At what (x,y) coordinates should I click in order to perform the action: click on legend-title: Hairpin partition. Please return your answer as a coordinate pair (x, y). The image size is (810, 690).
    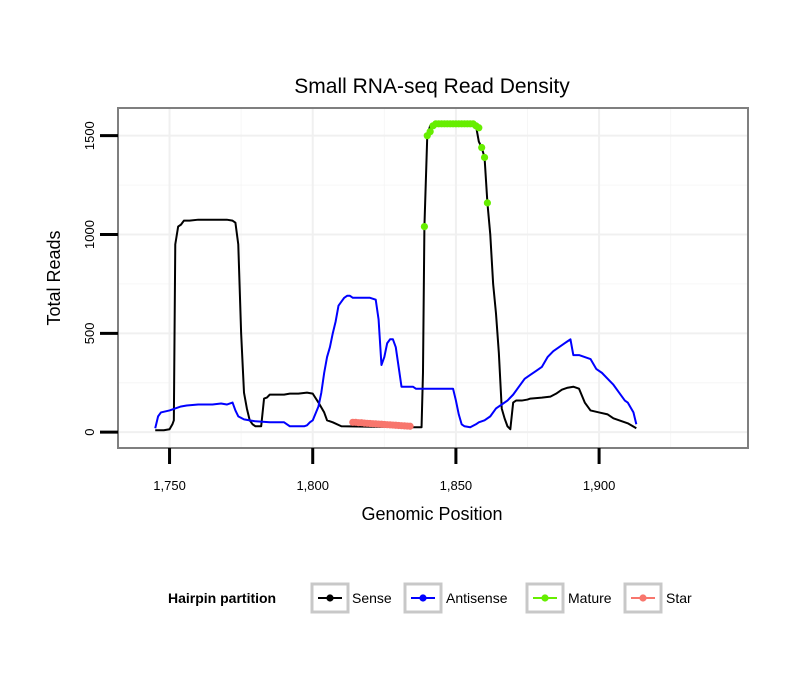
    Looking at the image, I should click on (222, 598).